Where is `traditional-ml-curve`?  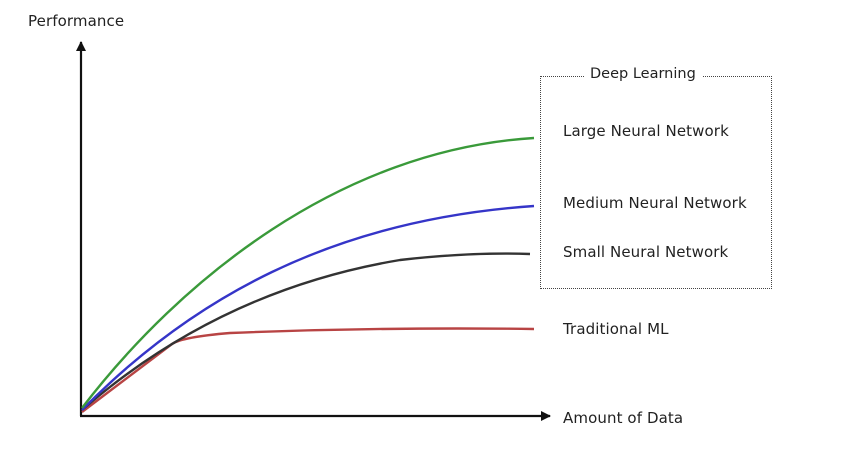 traditional-ml-curve is located at coordinates (308, 370).